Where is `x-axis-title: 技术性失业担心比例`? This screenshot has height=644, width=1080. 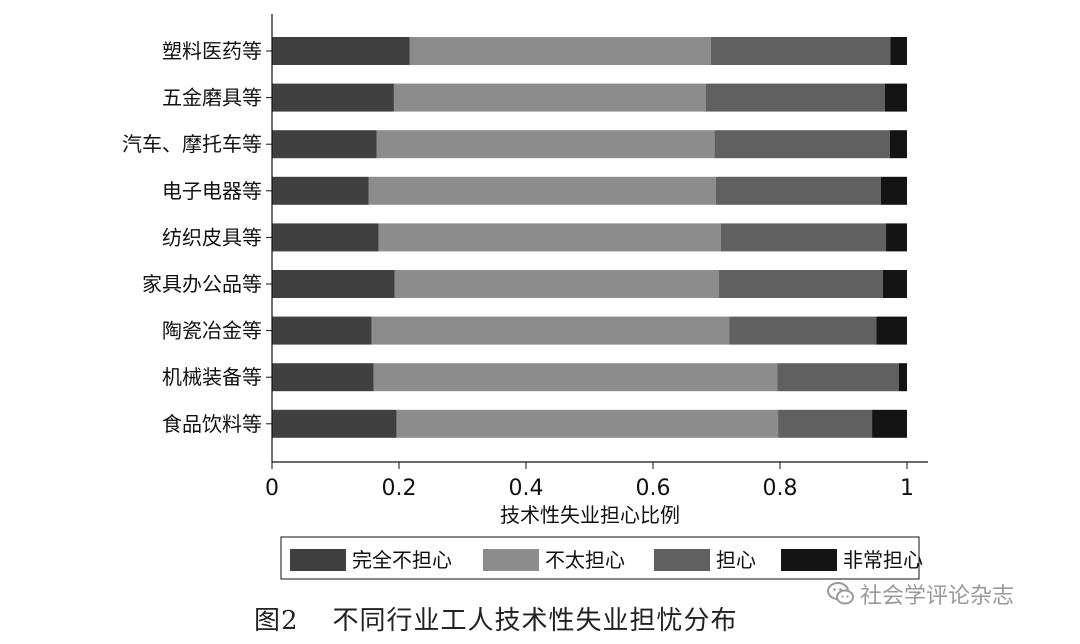
x-axis-title: 技术性失业担心比例 is located at coordinates (590, 515).